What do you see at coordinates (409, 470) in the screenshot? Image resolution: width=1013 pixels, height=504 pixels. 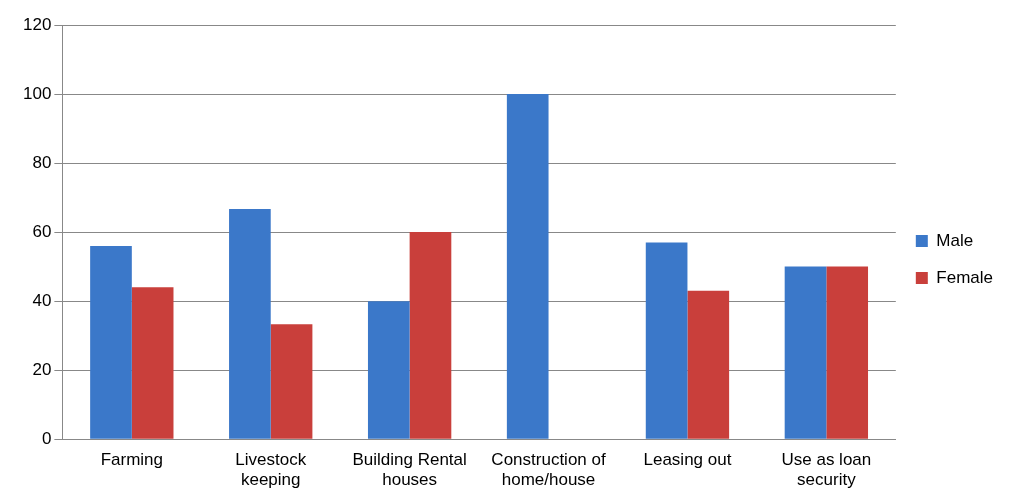 I see `x-tick-label: Building Rental houses` at bounding box center [409, 470].